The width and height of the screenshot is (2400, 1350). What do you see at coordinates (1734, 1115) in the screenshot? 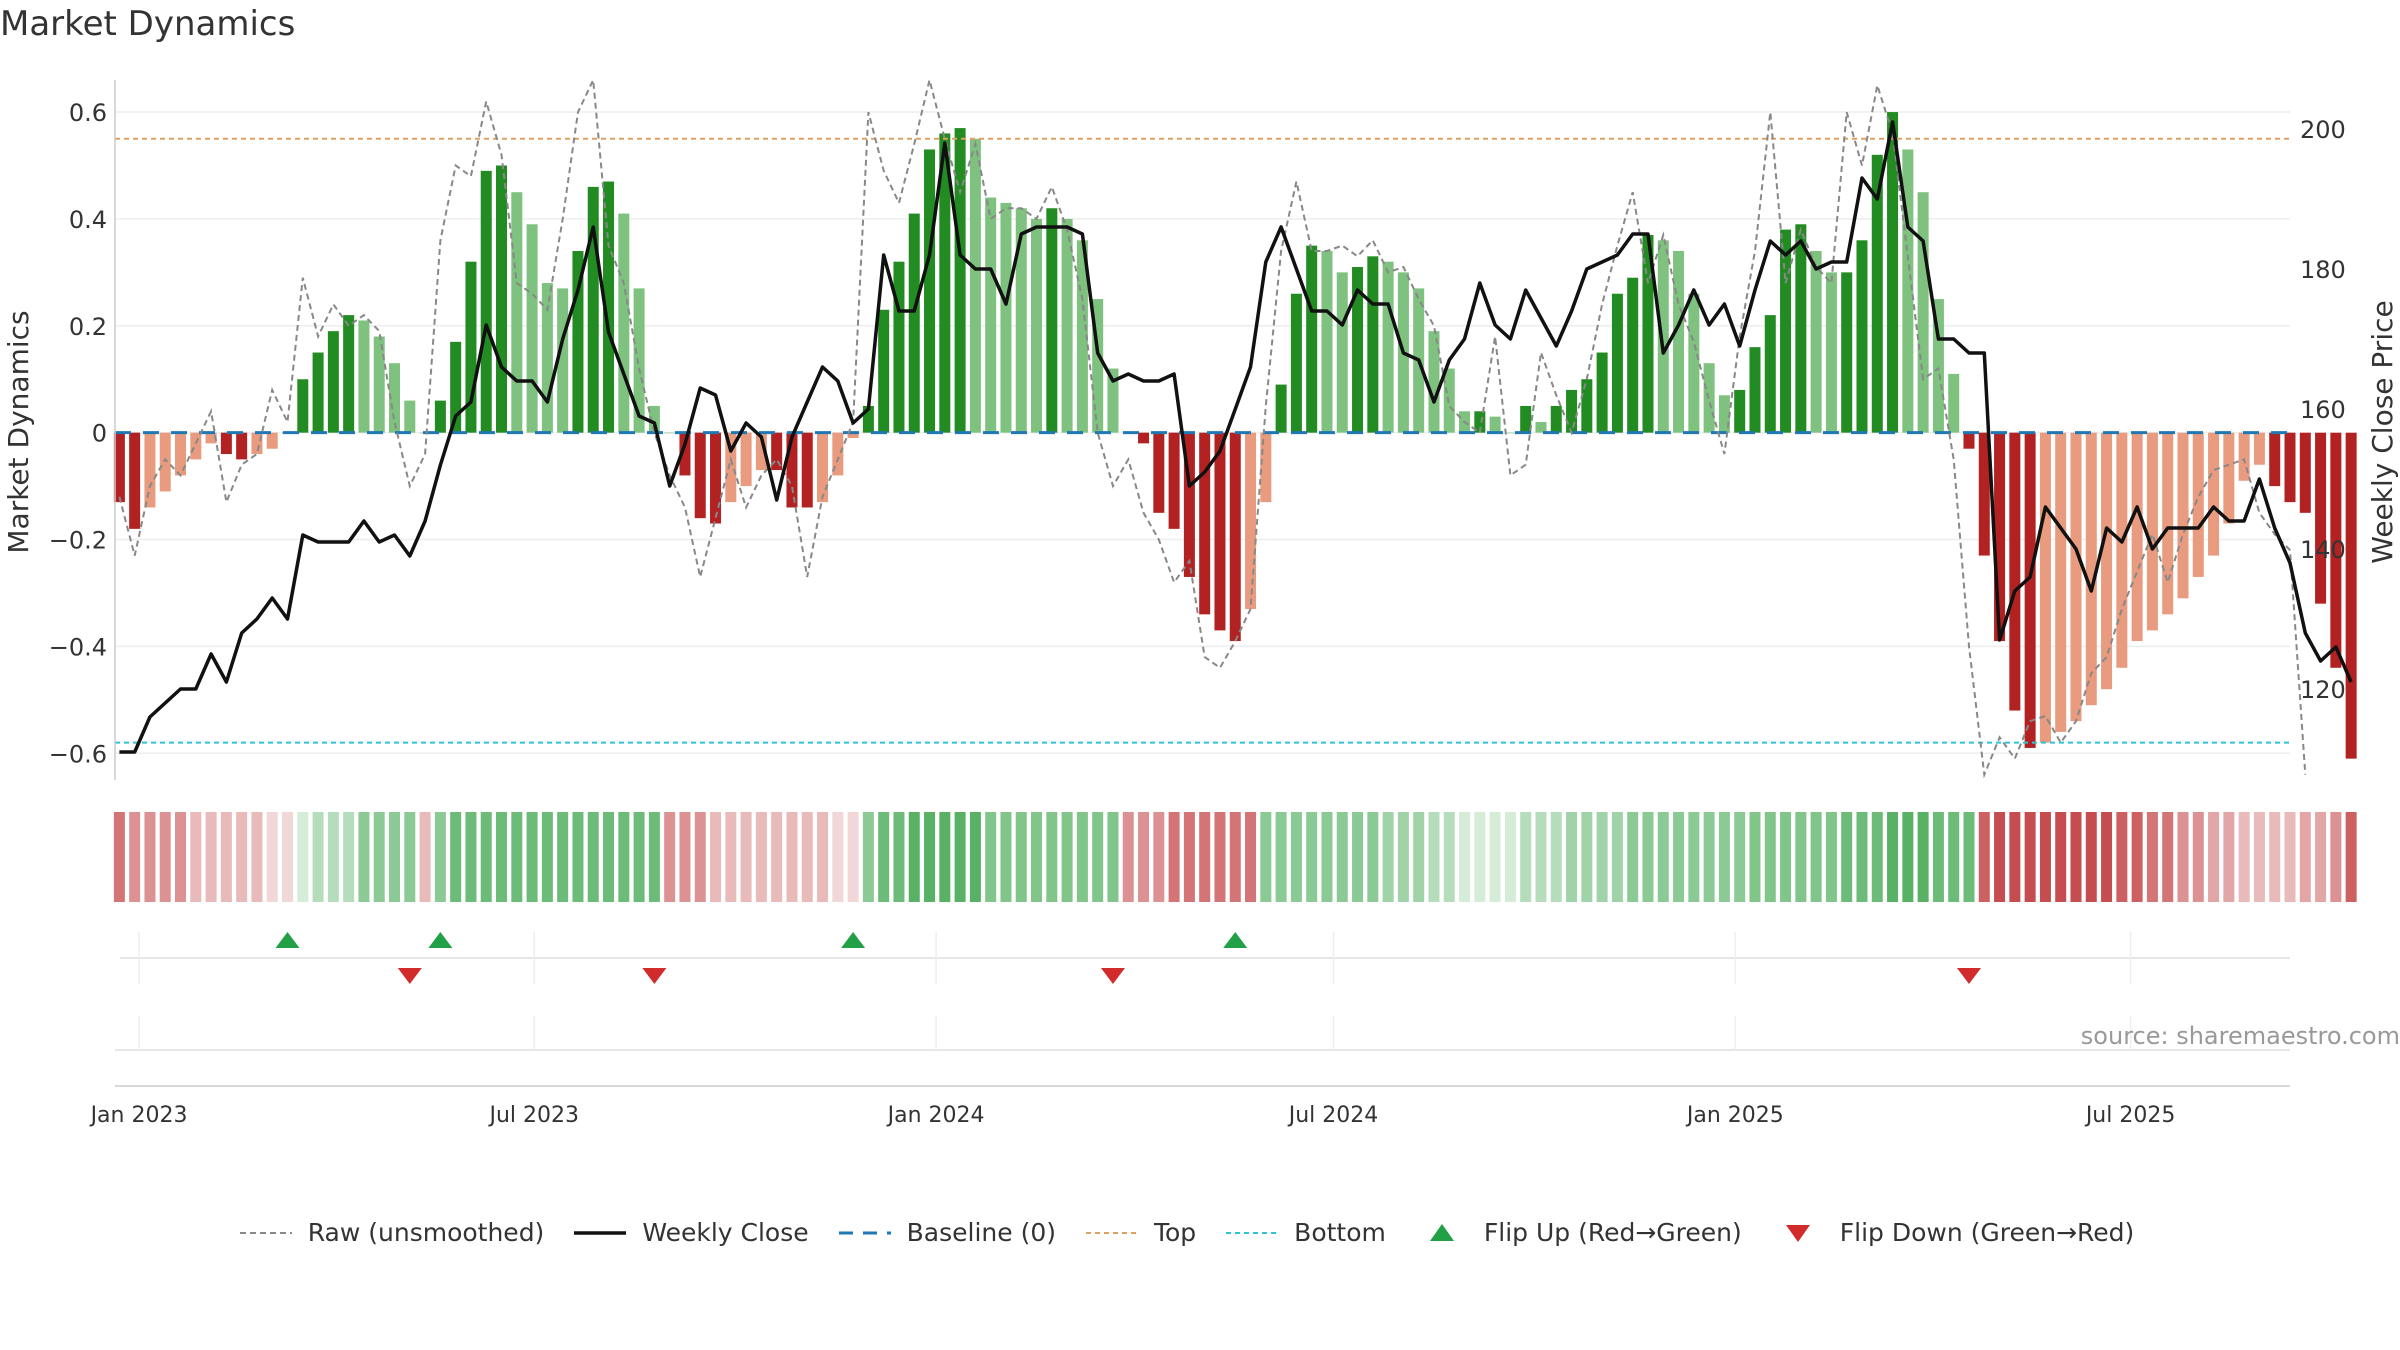
I see `x-tick-label: Jan 2025` at bounding box center [1734, 1115].